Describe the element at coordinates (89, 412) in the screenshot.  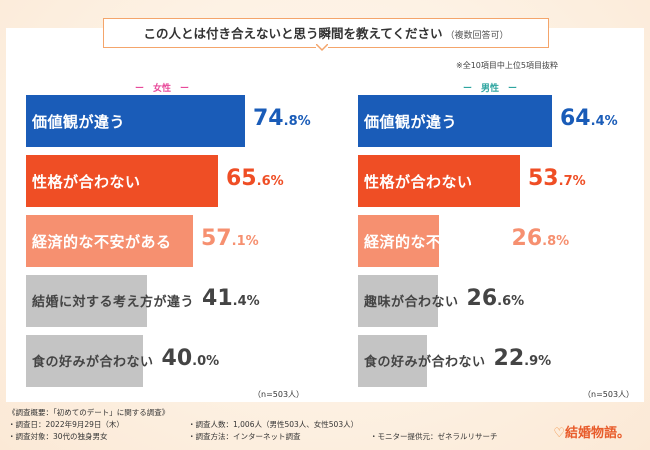
I see `footer-summary: 《調査概要：「初めてのデート」に関する調査》` at that location.